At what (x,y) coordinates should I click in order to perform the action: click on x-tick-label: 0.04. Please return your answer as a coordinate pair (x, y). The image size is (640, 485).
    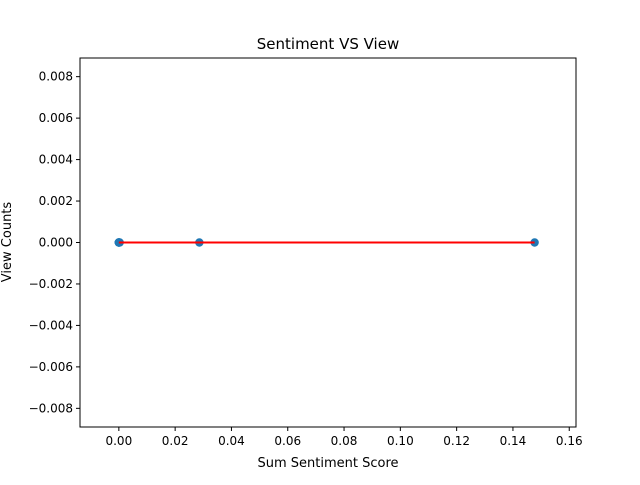
    Looking at the image, I should click on (231, 441).